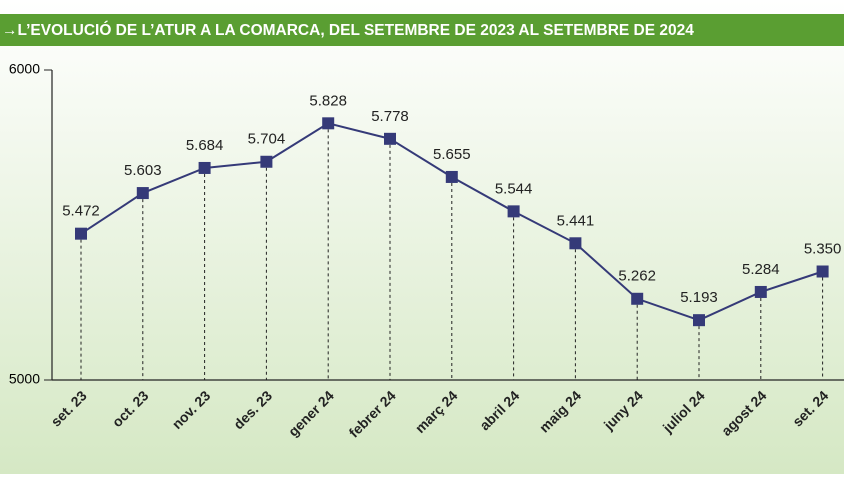  What do you see at coordinates (452, 154) in the screenshot?
I see `value-label: 5.655` at bounding box center [452, 154].